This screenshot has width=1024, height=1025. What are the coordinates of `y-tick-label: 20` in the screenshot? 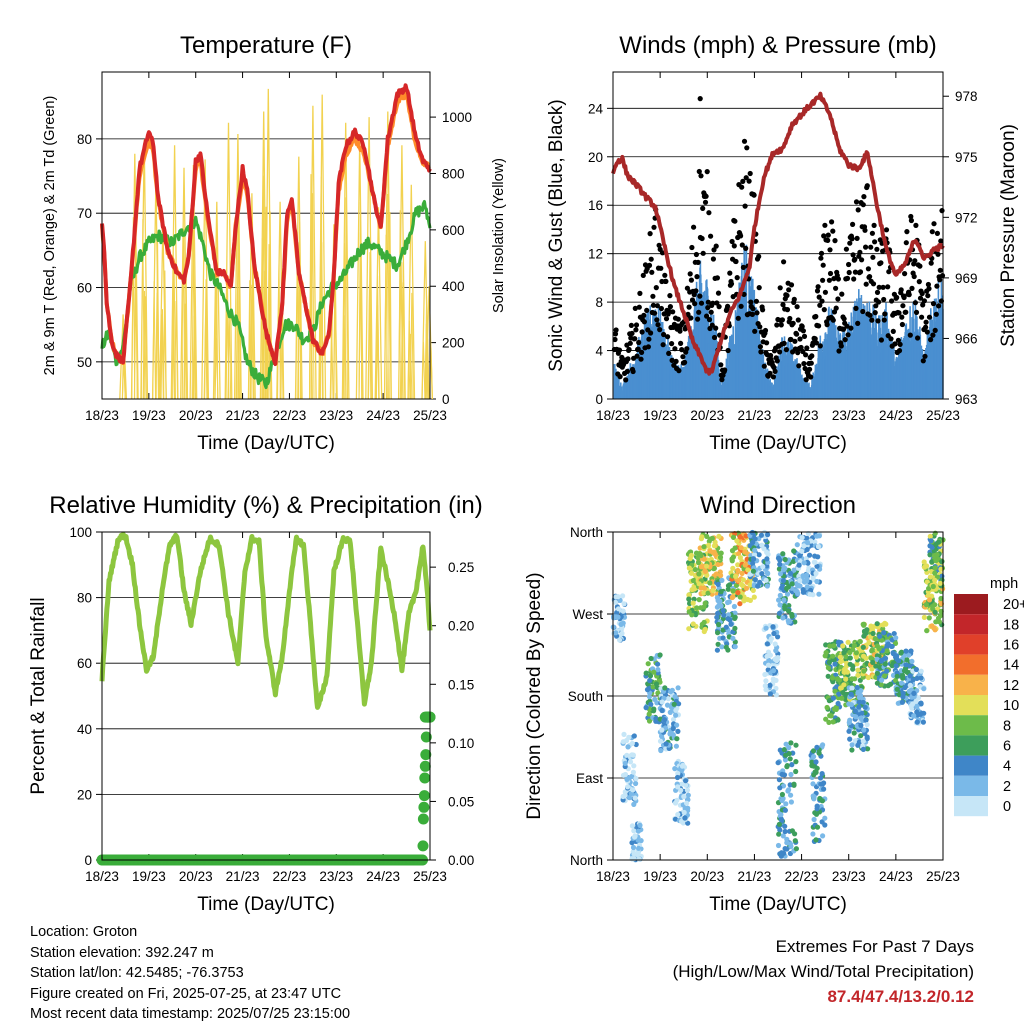 It's located at (84, 794).